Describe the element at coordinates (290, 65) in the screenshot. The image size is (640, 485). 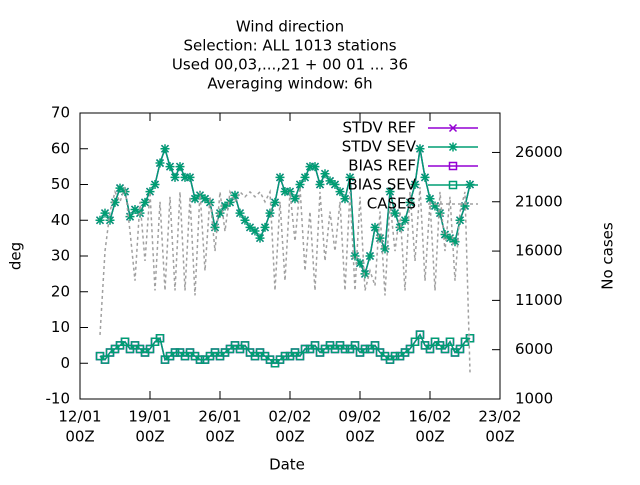
I see `chart-subtitle: Used 00,03,...,21 + 00 01 ... 36` at that location.